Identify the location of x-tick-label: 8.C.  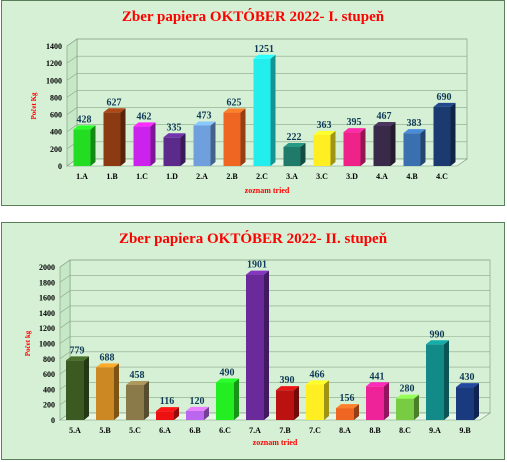
(405, 430).